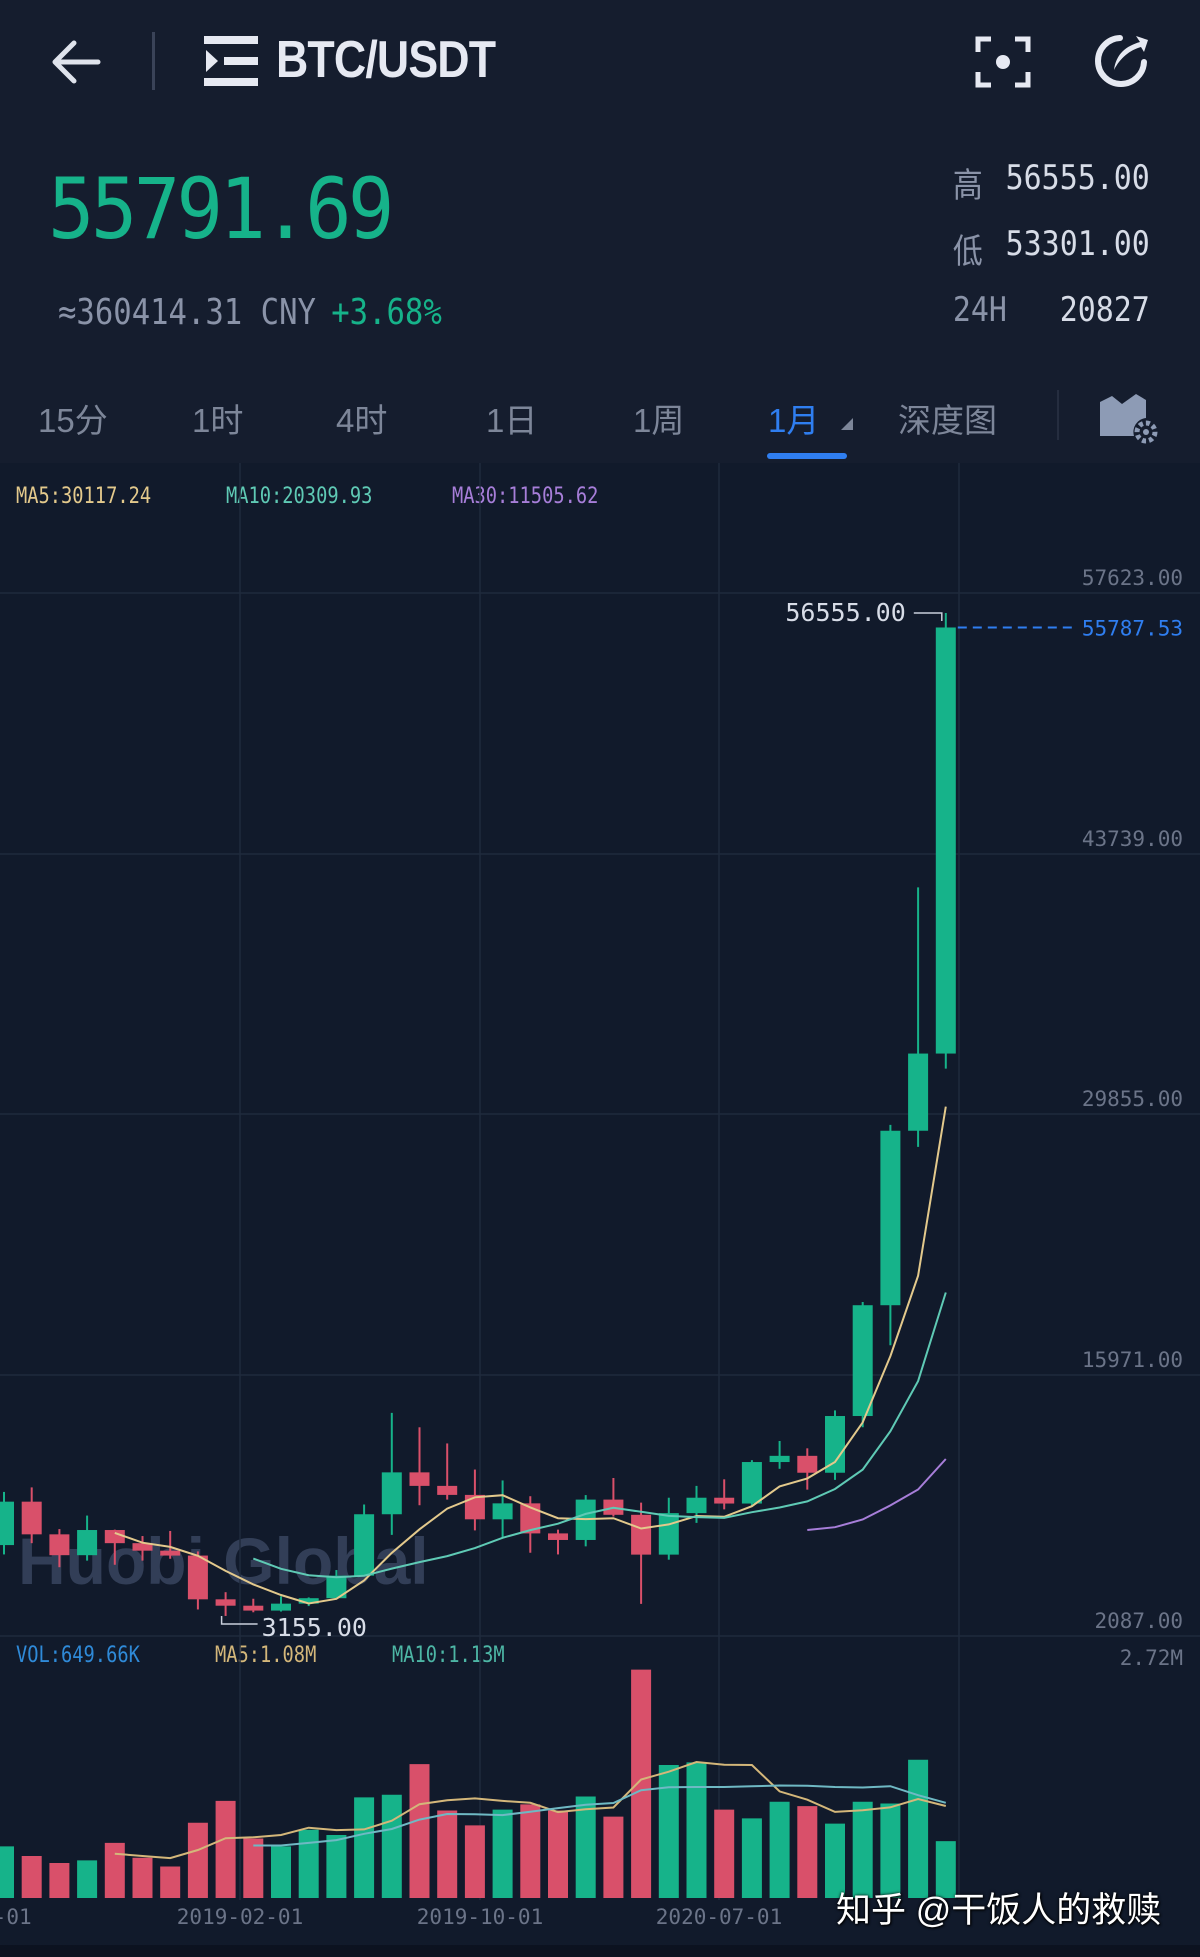 This screenshot has width=1200, height=1957. I want to click on date-axis-label: 2019-02-01, so click(240, 1917).